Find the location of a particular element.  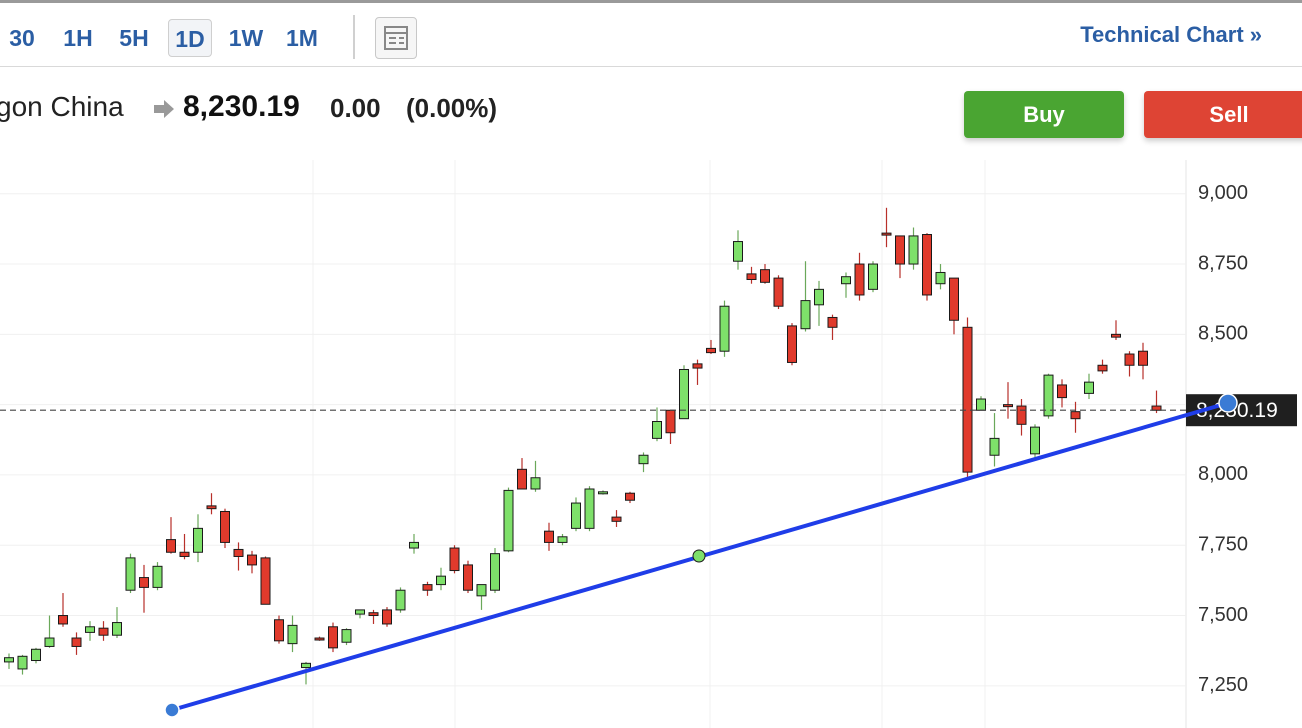

interval-button: 30 is located at coordinates (22, 38).